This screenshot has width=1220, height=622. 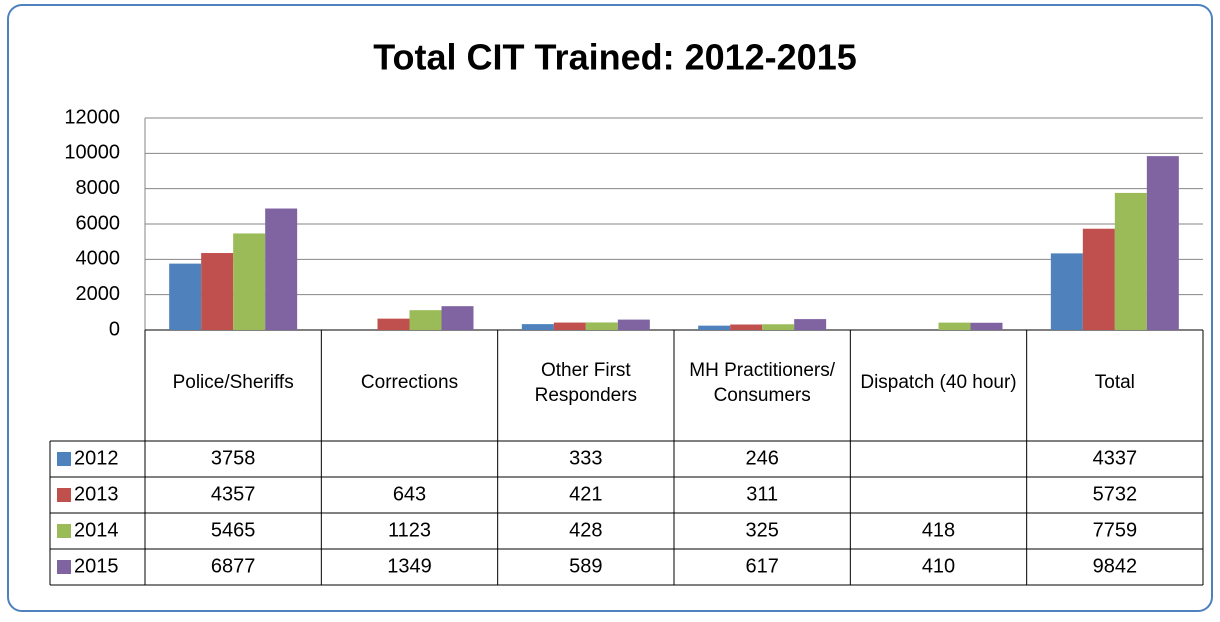 What do you see at coordinates (98, 294) in the screenshot?
I see `y-tick-label: 2000` at bounding box center [98, 294].